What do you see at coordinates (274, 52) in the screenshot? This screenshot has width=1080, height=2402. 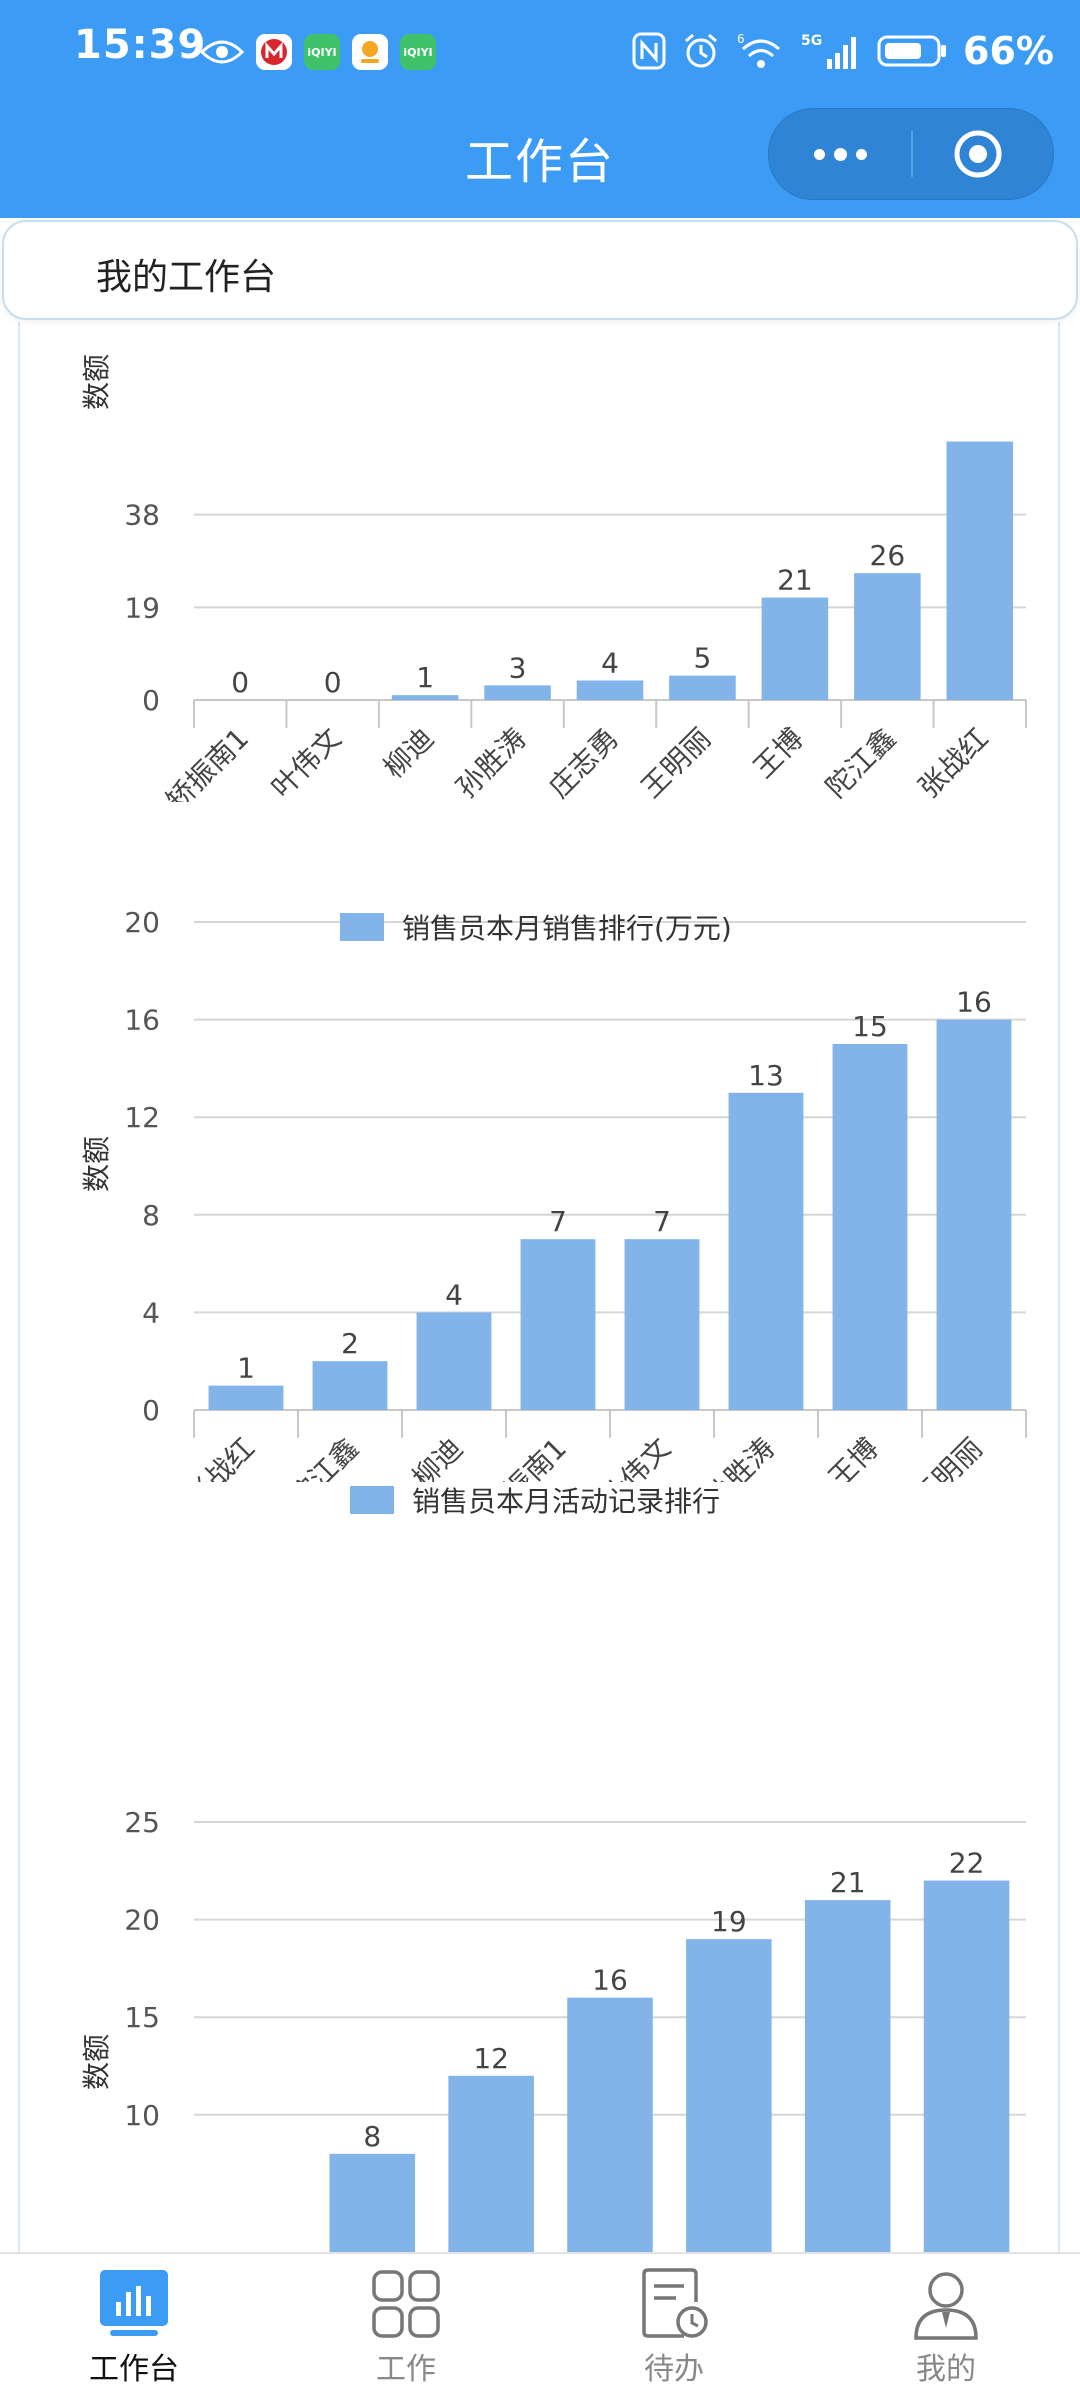 I see `metro-app-icon` at bounding box center [274, 52].